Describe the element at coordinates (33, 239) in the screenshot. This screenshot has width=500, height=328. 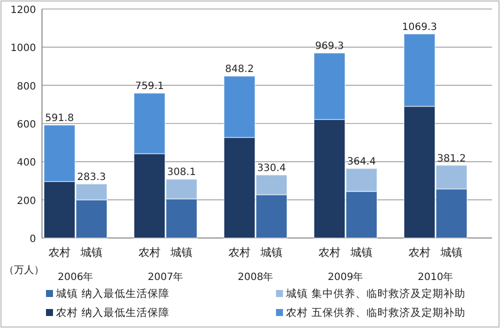
I see `y-tick-label: 0` at that location.